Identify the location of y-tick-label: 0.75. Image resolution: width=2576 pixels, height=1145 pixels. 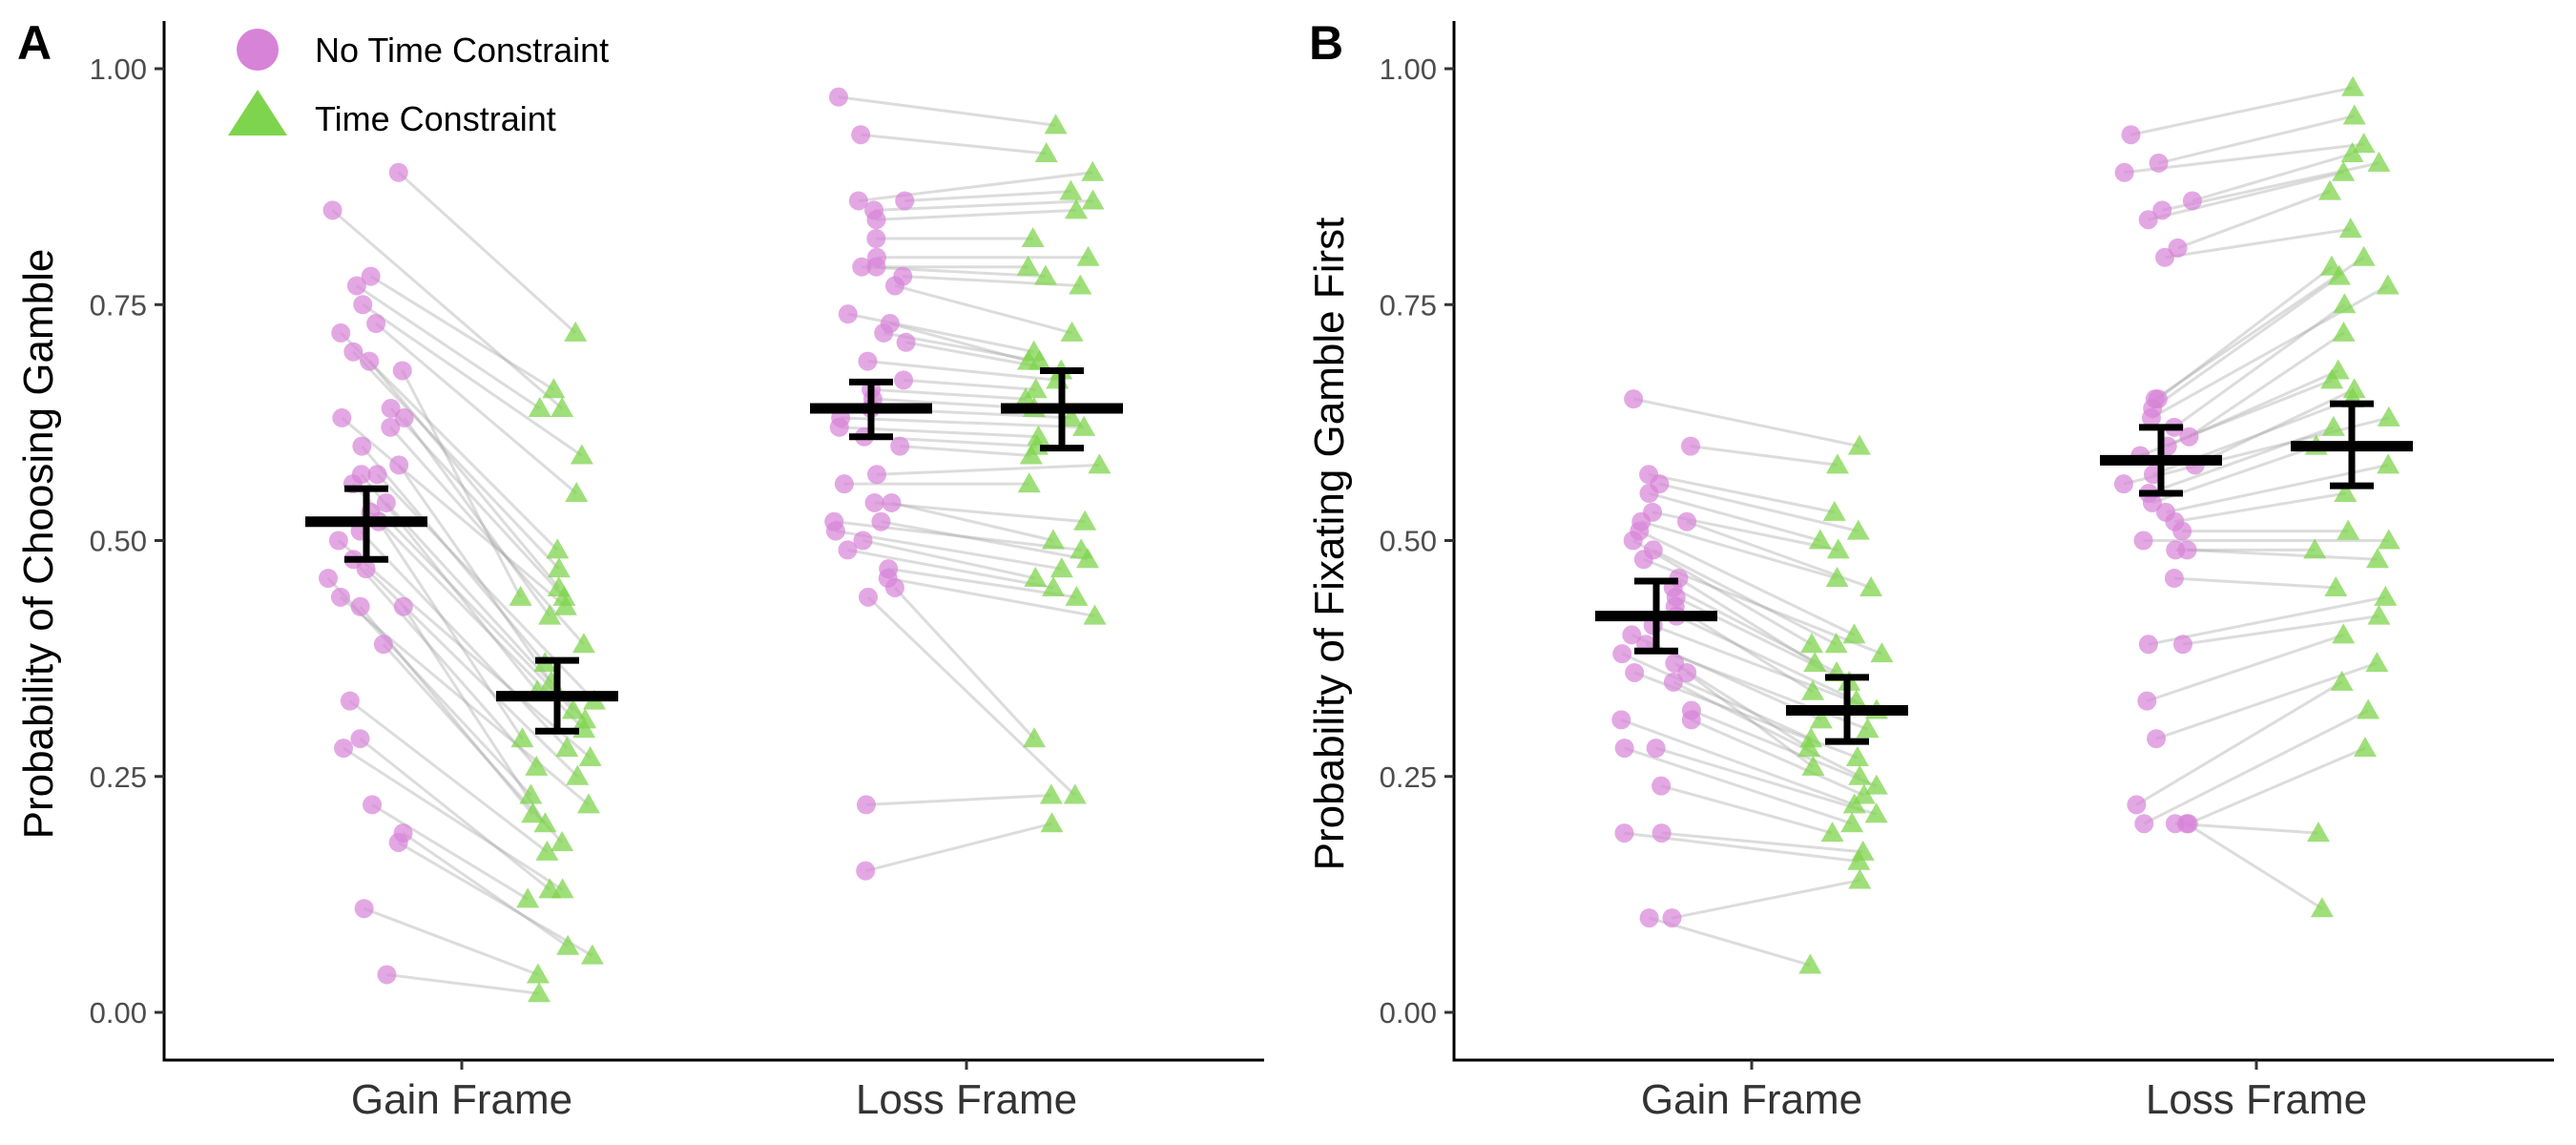
(1408, 305).